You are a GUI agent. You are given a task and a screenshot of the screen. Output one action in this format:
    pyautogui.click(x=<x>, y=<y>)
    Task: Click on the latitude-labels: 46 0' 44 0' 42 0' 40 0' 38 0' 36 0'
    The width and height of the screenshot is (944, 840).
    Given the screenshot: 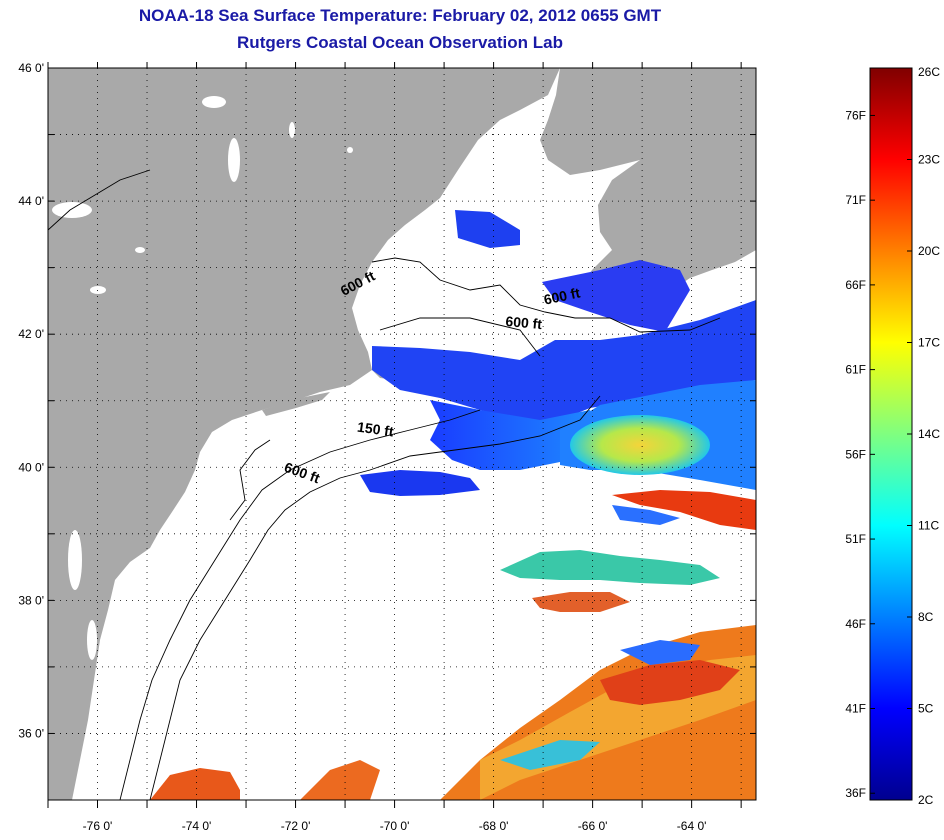 What is the action you would take?
    pyautogui.click(x=31, y=400)
    